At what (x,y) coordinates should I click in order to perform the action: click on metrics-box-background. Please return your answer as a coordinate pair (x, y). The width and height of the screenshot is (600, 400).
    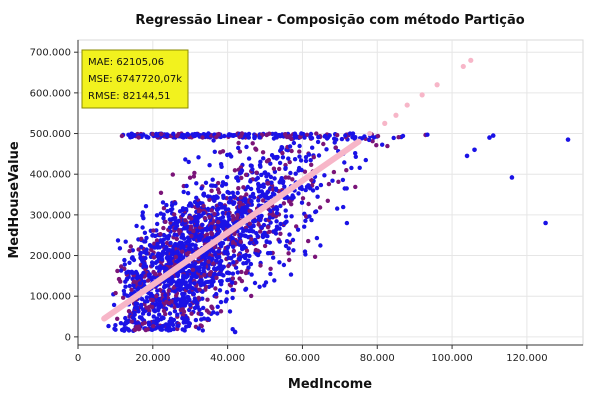
    Looking at the image, I should click on (135, 79).